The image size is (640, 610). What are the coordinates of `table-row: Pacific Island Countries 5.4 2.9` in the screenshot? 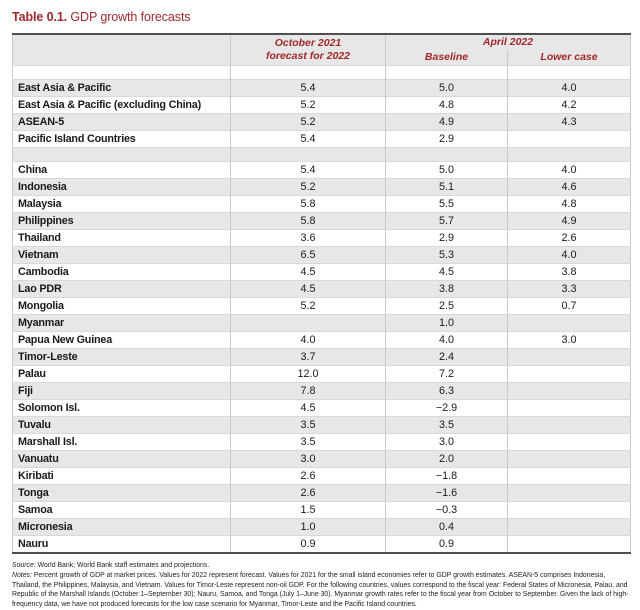 It's located at (321, 139).